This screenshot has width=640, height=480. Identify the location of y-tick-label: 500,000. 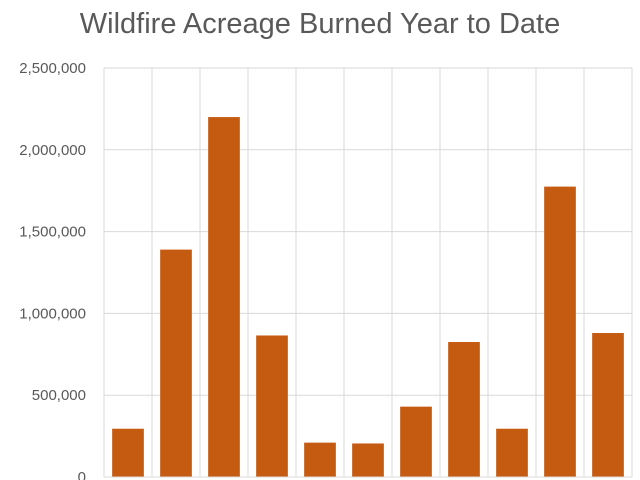
(59, 395).